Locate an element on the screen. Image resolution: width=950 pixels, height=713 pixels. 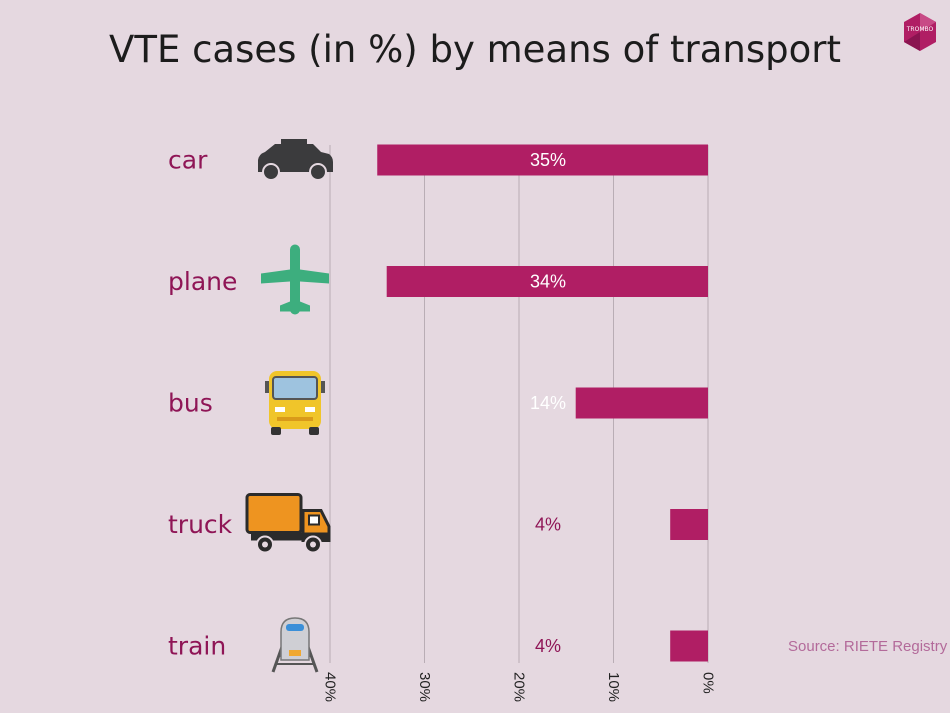
tick-label: 20% is located at coordinates (519, 687).